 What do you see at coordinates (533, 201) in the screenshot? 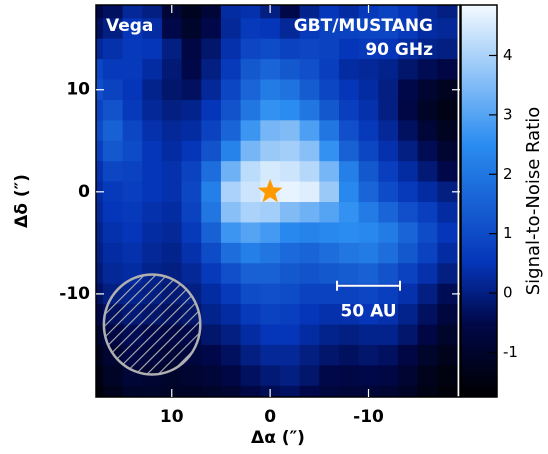
I see `colorbar-label: Signal-to-Noise Ratio` at bounding box center [533, 201].